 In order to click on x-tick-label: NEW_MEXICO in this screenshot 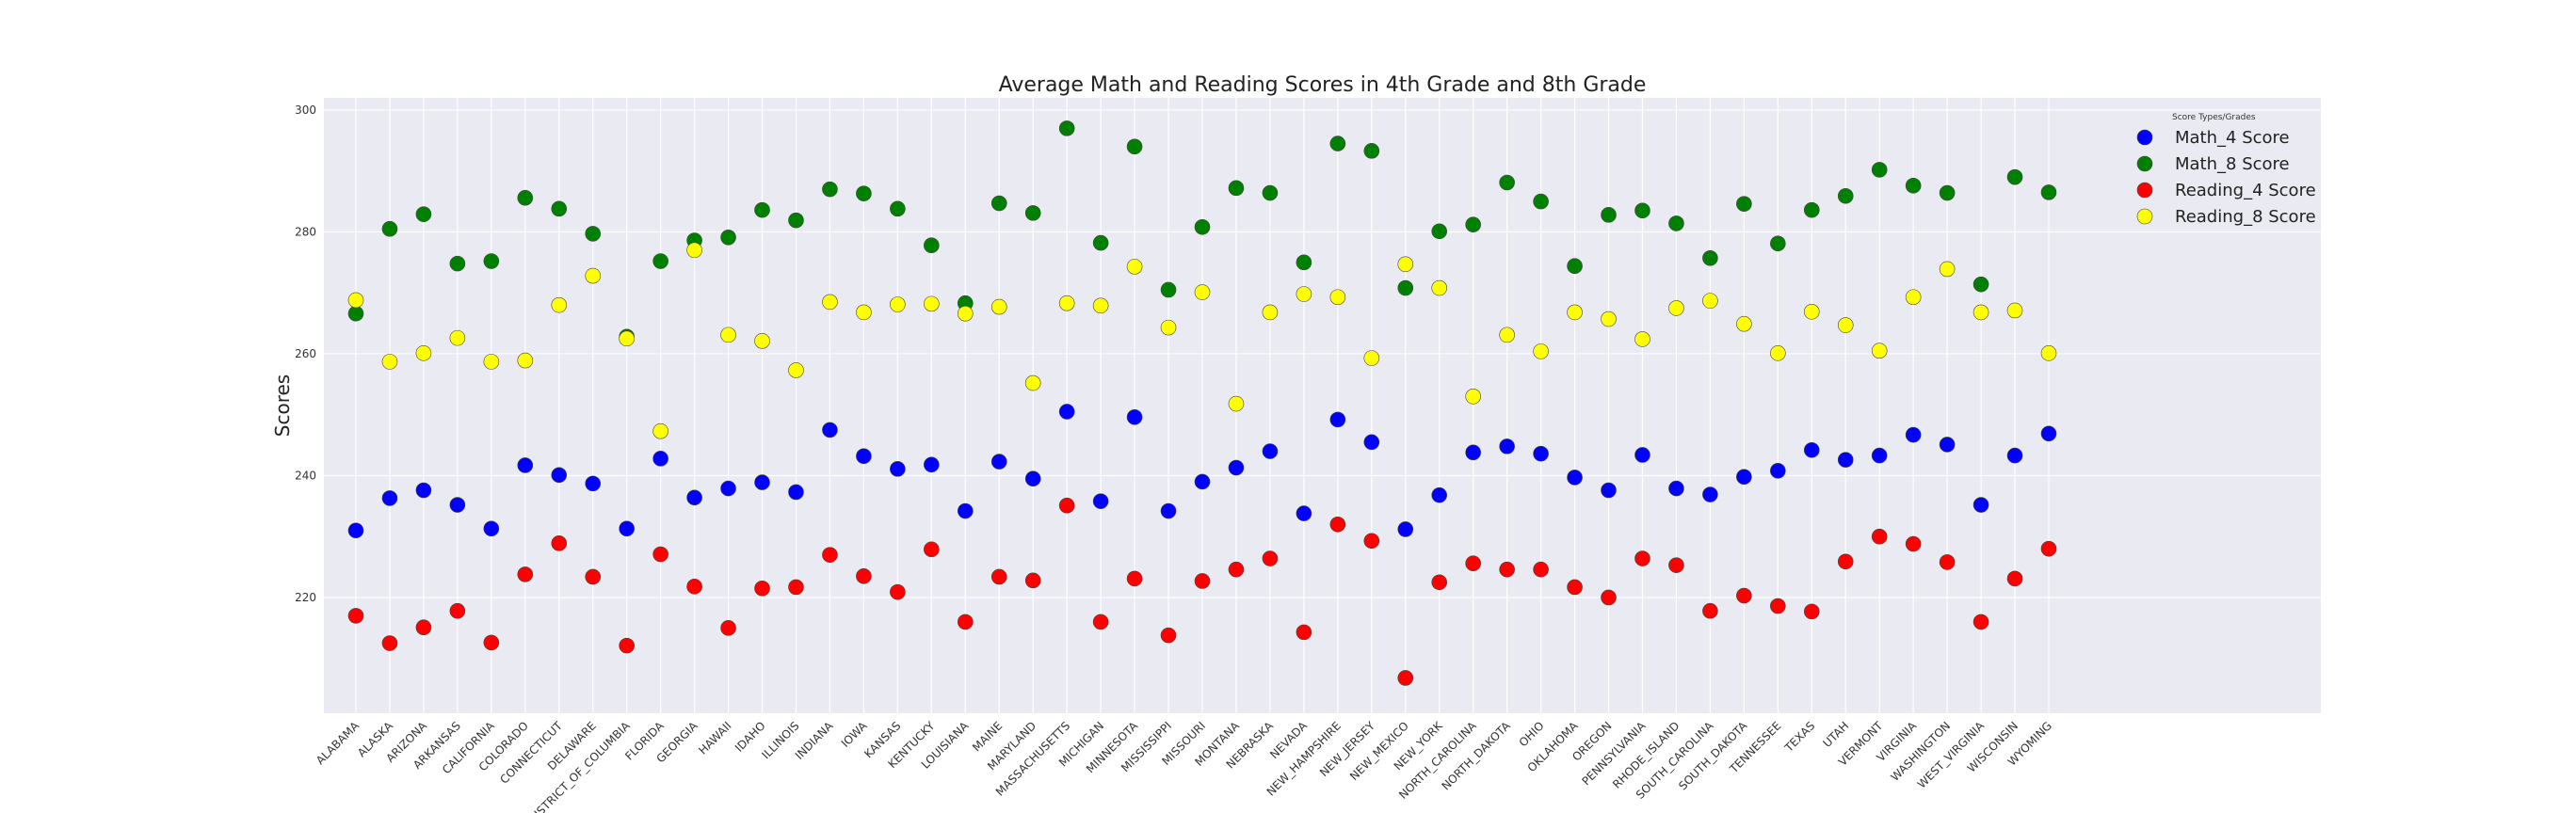, I will do `click(1379, 751)`.